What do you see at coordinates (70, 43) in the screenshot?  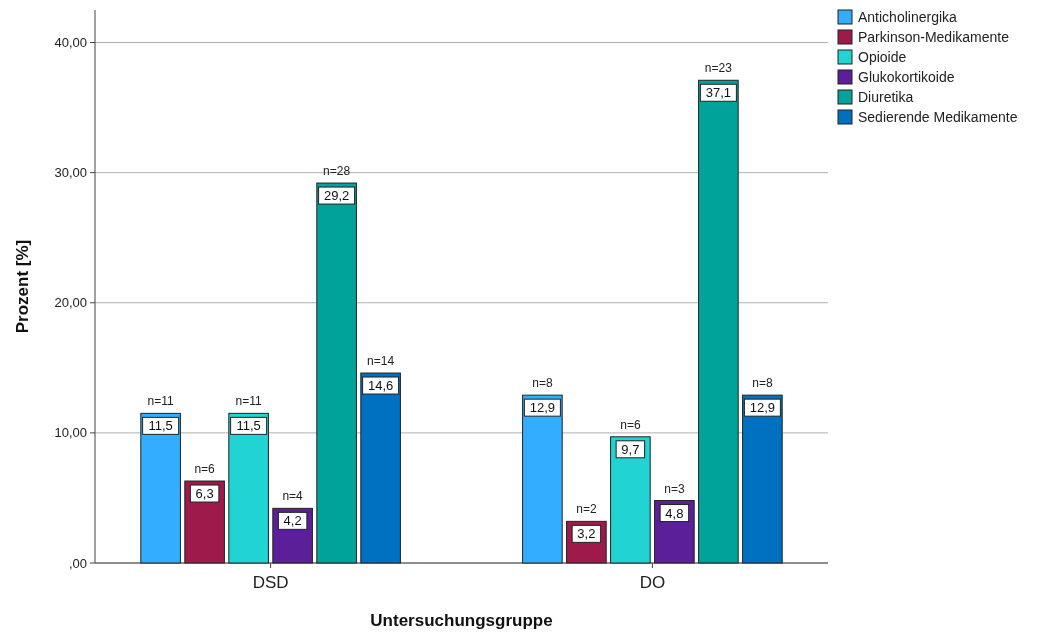 I see `y-tick-label: 40,00` at bounding box center [70, 43].